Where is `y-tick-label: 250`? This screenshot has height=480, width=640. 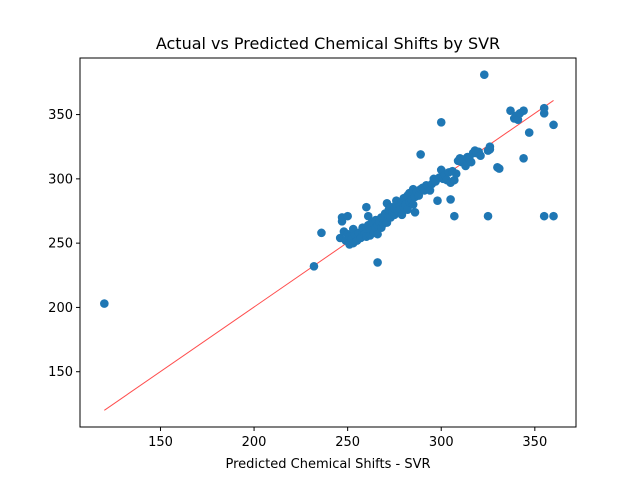
y-tick-label: 250 is located at coordinates (60, 244).